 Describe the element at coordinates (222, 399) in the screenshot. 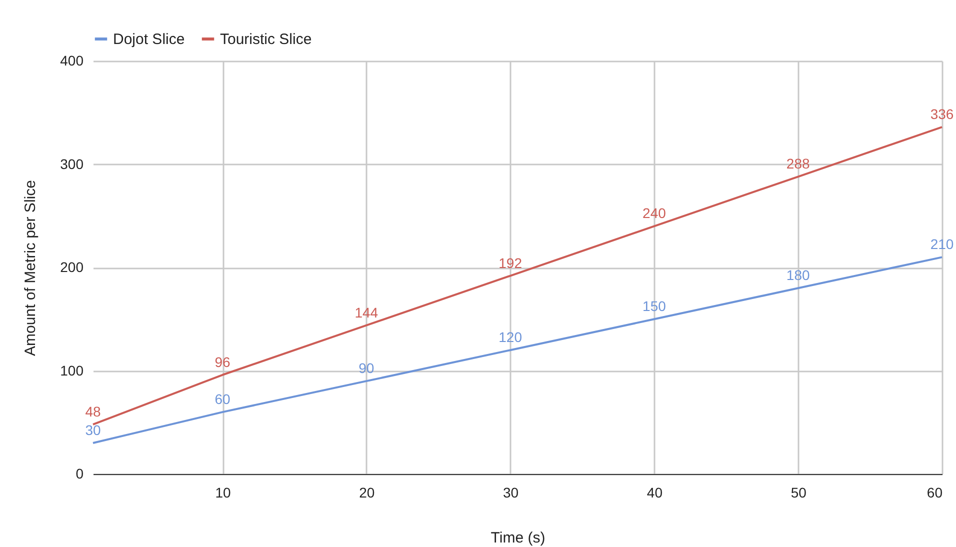

I see `data-label: 60` at that location.